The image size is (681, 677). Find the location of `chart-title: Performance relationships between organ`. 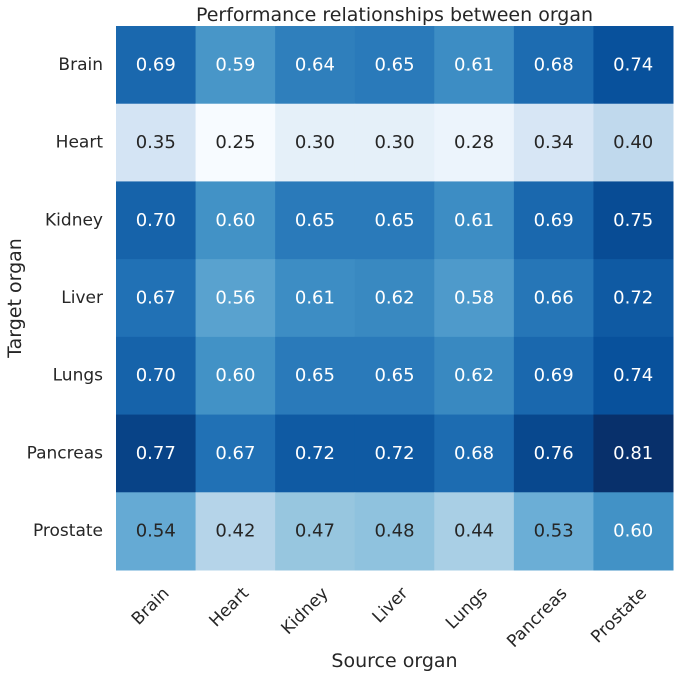

chart-title: Performance relationships between organ is located at coordinates (394, 15).